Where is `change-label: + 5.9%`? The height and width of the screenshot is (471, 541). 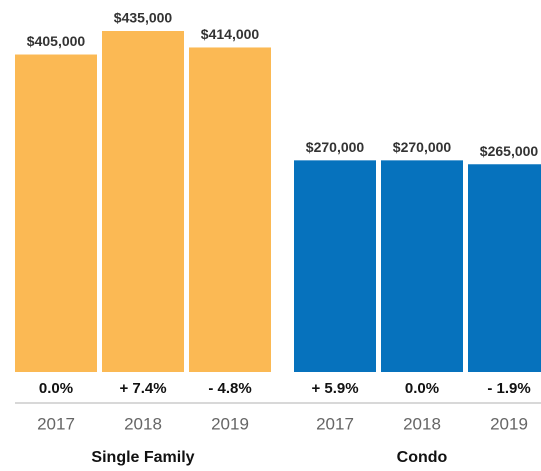 change-label: + 5.9% is located at coordinates (334, 388).